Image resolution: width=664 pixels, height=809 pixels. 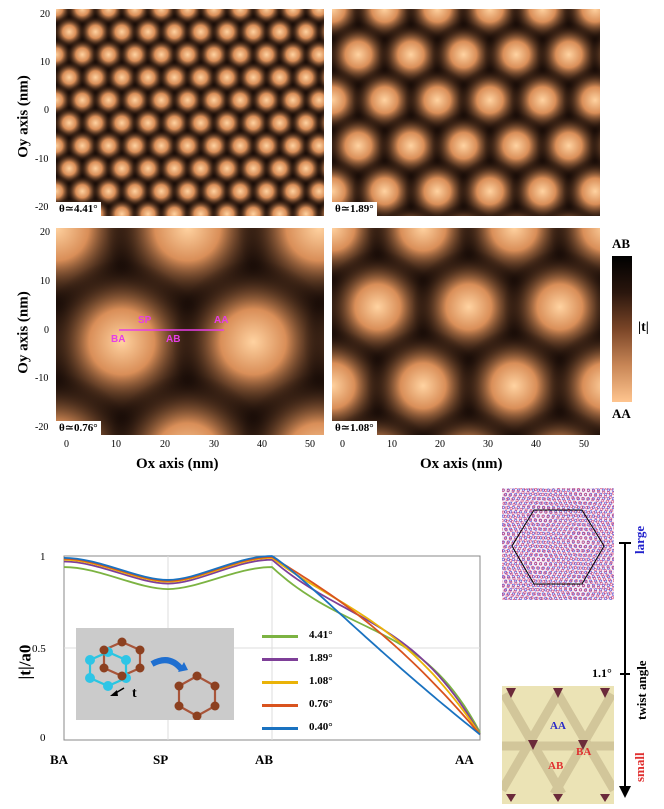 What do you see at coordinates (621, 413) in the screenshot?
I see `colorbar-bottom-label: AA` at bounding box center [621, 413].